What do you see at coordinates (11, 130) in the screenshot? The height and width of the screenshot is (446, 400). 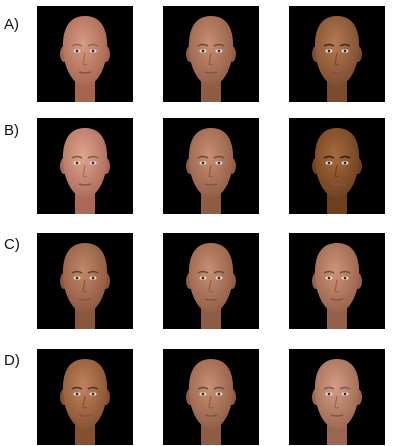 I see `row-label: B)` at bounding box center [11, 130].